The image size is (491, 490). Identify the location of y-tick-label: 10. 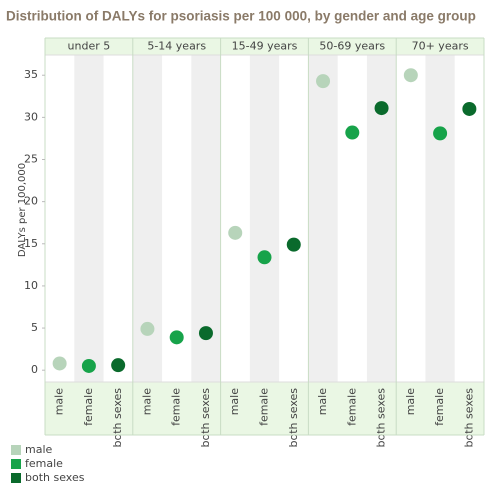
(31, 285).